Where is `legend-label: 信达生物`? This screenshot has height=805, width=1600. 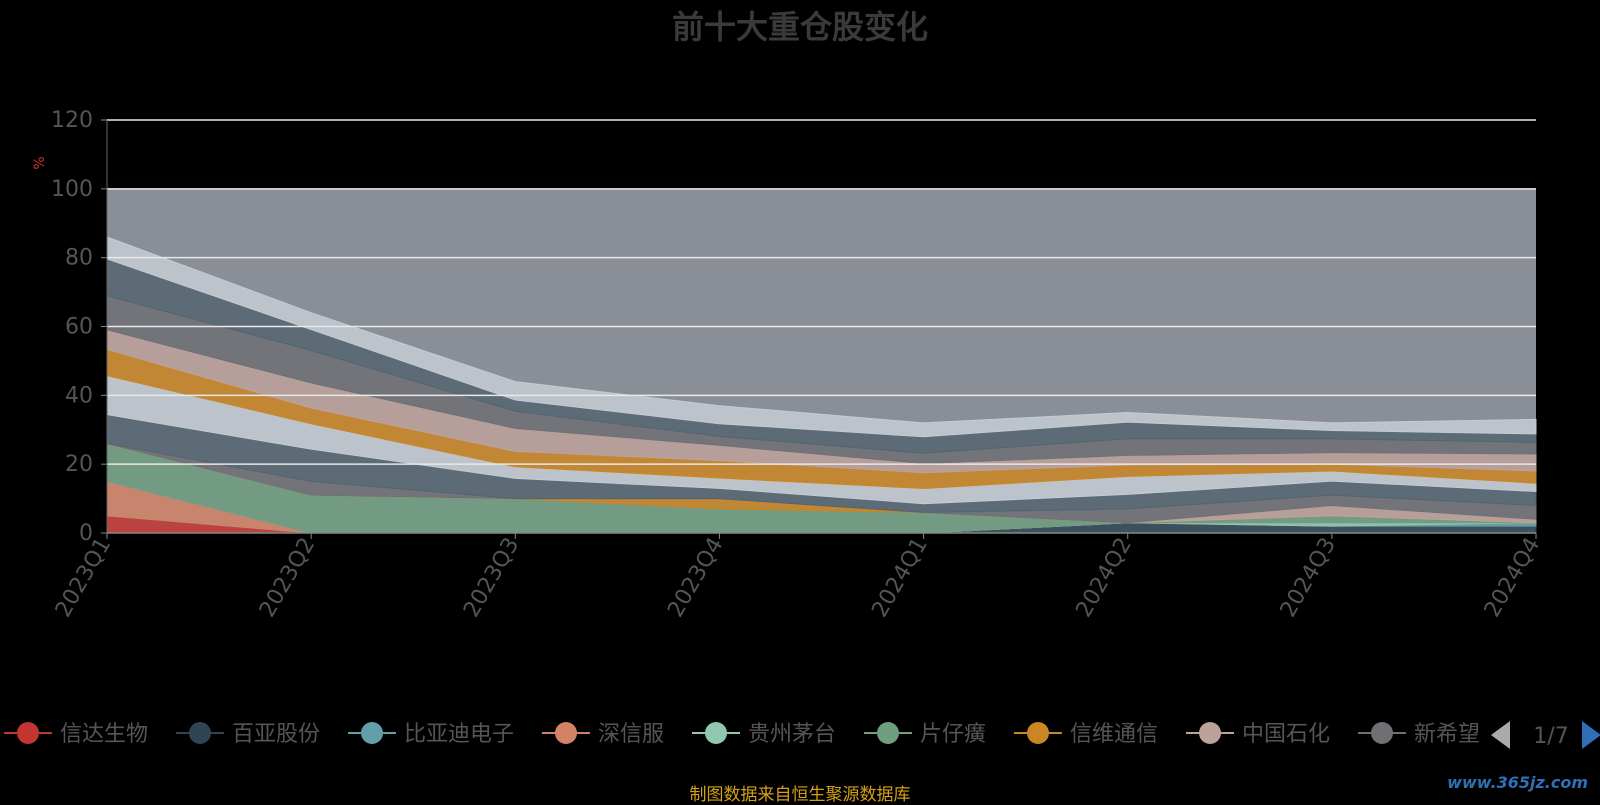
legend-label: 信达生物 is located at coordinates (104, 734).